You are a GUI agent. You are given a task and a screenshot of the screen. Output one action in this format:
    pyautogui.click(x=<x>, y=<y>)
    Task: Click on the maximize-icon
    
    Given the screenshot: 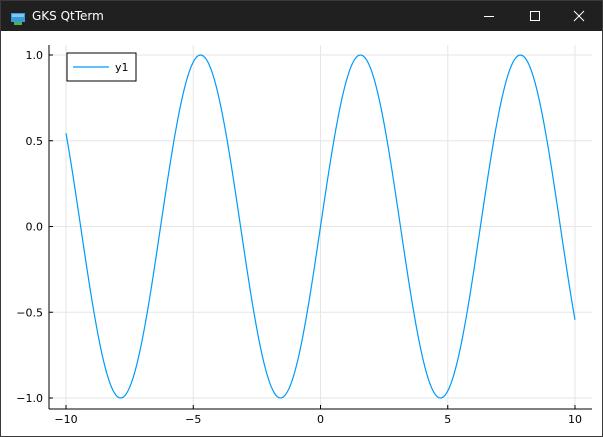 What is the action you would take?
    pyautogui.click(x=535, y=16)
    